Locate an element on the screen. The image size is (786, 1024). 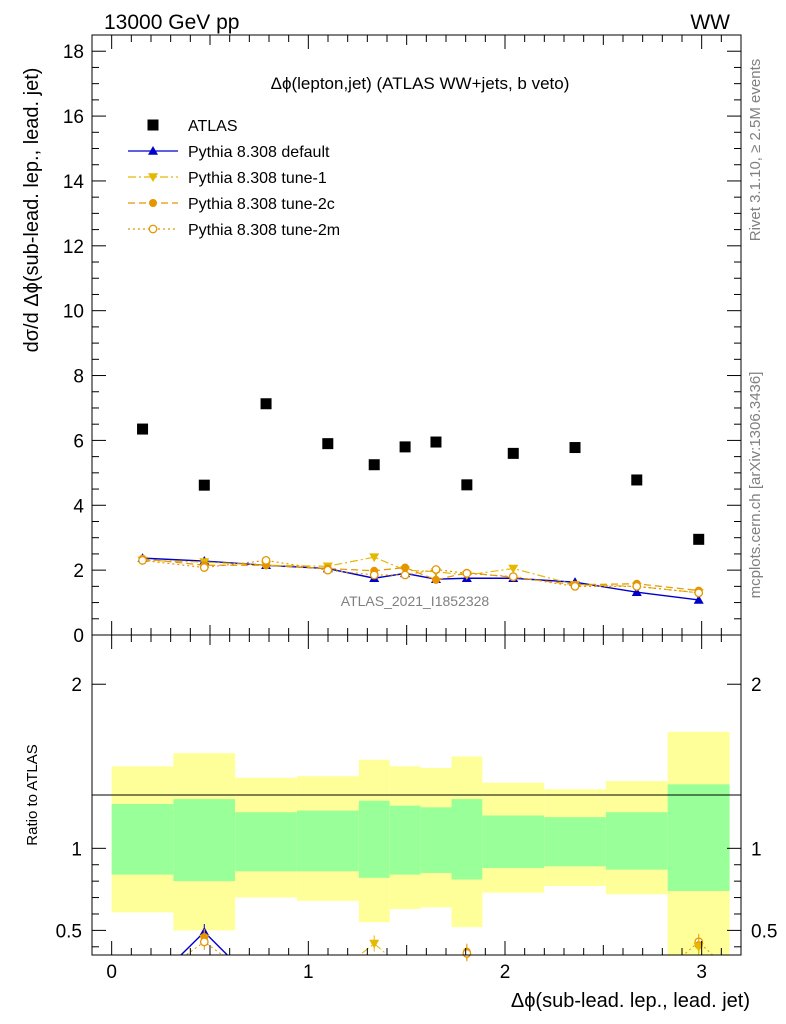
y-tick-label: 8 is located at coordinates (78, 377).